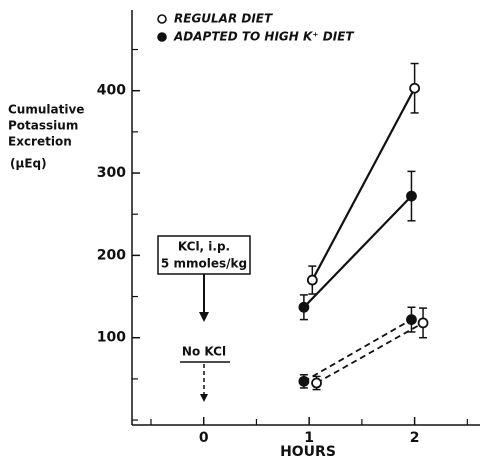 The image size is (484, 462). I want to click on kcl-label: 5 mmoles/kg, so click(204, 264).